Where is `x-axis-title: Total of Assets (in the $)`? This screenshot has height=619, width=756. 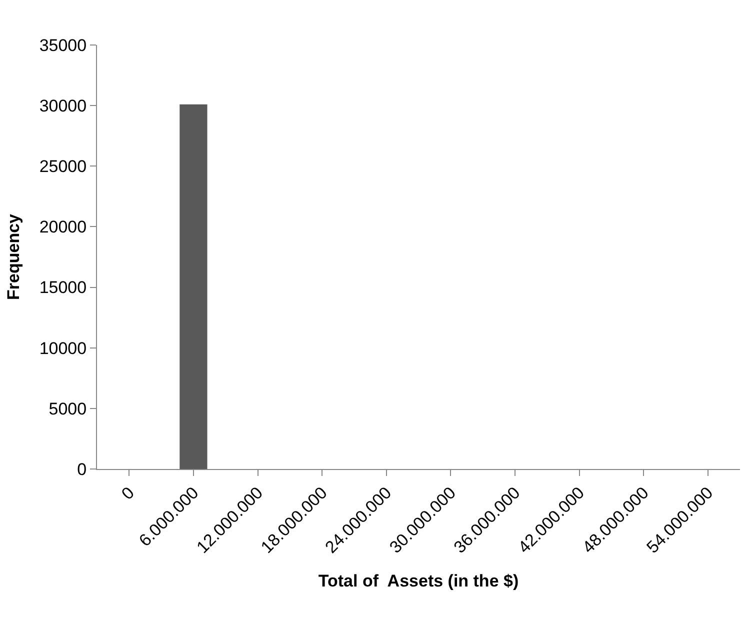 x-axis-title: Total of Assets (in the $) is located at coordinates (418, 580).